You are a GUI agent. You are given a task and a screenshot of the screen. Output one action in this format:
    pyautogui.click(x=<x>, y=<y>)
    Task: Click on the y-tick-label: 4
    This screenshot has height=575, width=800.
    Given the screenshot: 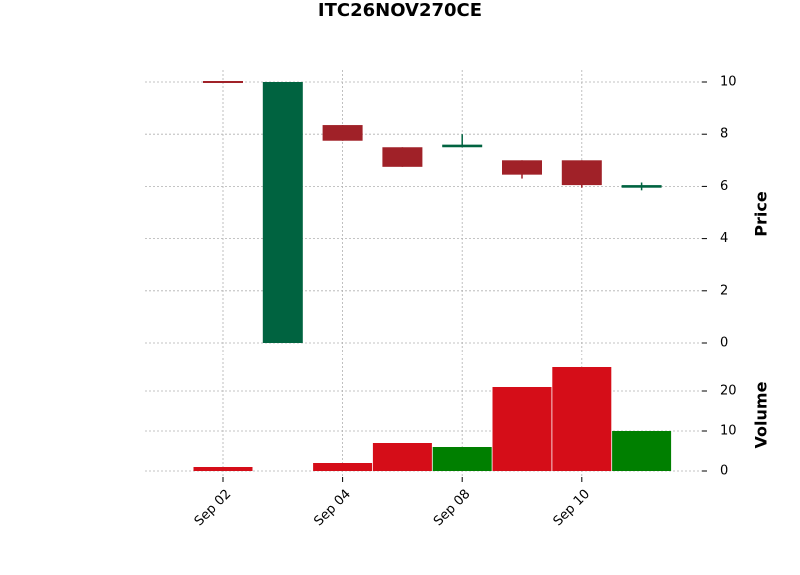 What is the action you would take?
    pyautogui.click(x=724, y=238)
    